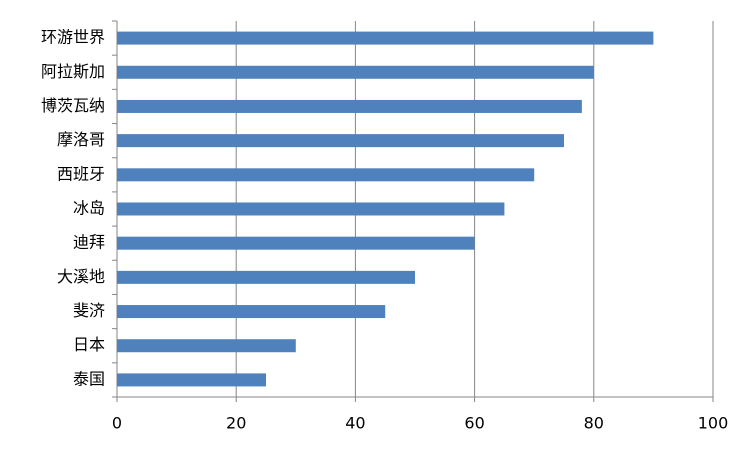  What do you see at coordinates (81, 276) in the screenshot?
I see `y-tick-label: 大溪地` at bounding box center [81, 276].